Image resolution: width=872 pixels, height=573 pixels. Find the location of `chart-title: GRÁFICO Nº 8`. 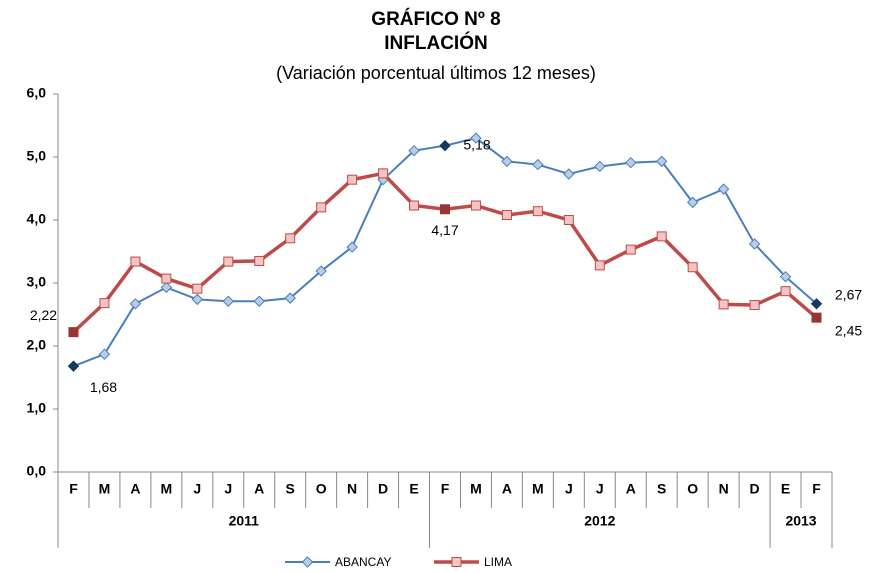

chart-title: GRÁFICO Nº 8 is located at coordinates (435, 19).